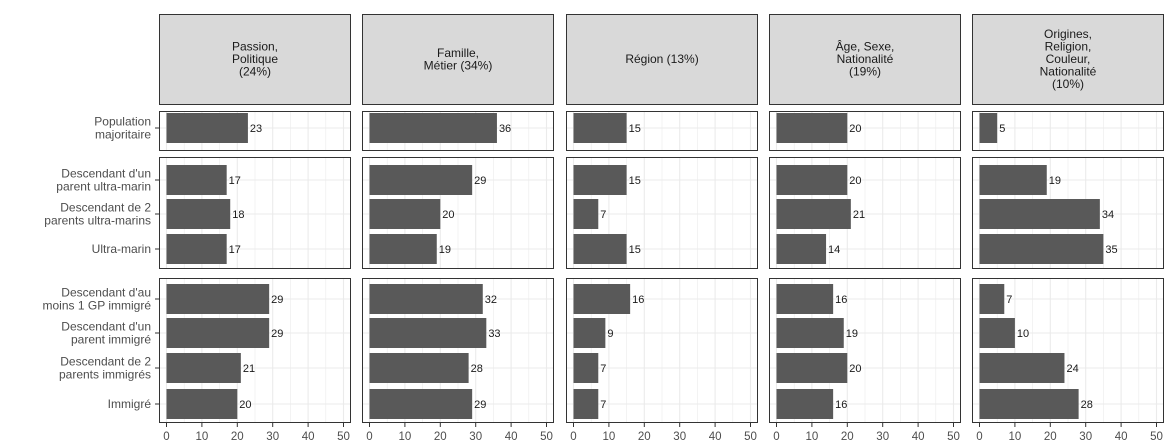 The image size is (1166, 446). What do you see at coordinates (103, 180) in the screenshot?
I see `row-label: Descendant d'un parent ultra-marin` at bounding box center [103, 180].